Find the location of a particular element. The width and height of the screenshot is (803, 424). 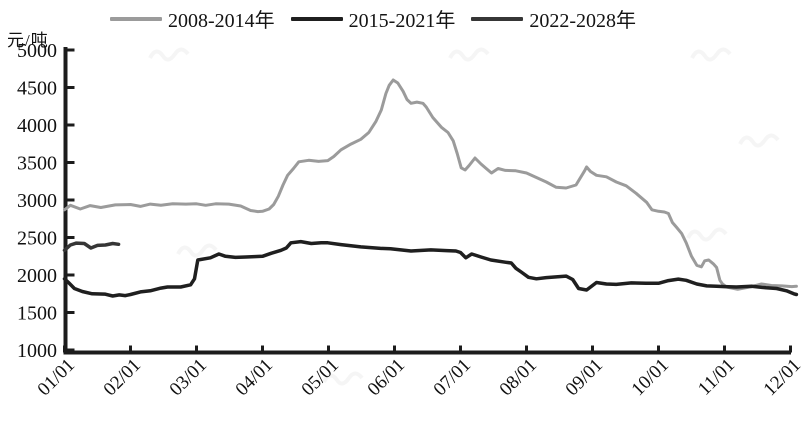

legend-label: 2022-2028年 is located at coordinates (583, 21).